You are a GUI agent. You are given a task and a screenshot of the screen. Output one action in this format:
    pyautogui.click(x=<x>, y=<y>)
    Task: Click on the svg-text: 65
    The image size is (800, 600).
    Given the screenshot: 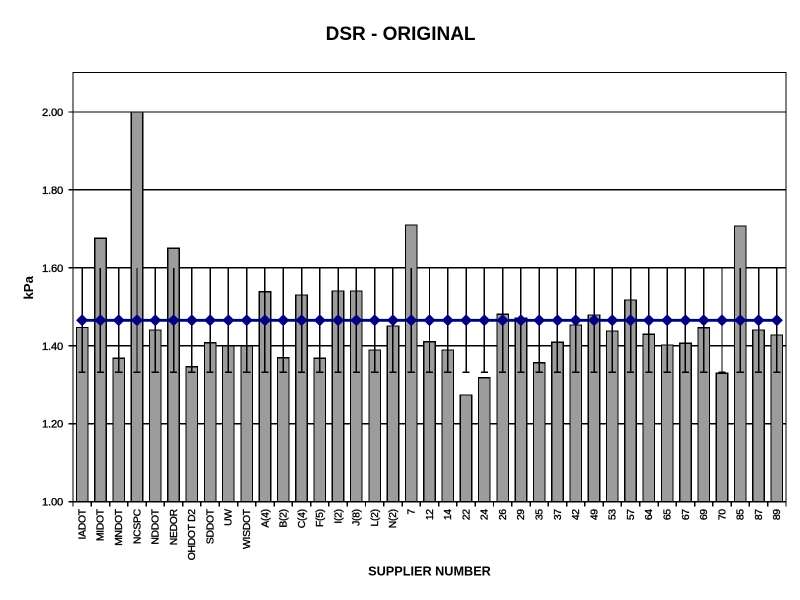 What is the action you would take?
    pyautogui.click(x=667, y=514)
    